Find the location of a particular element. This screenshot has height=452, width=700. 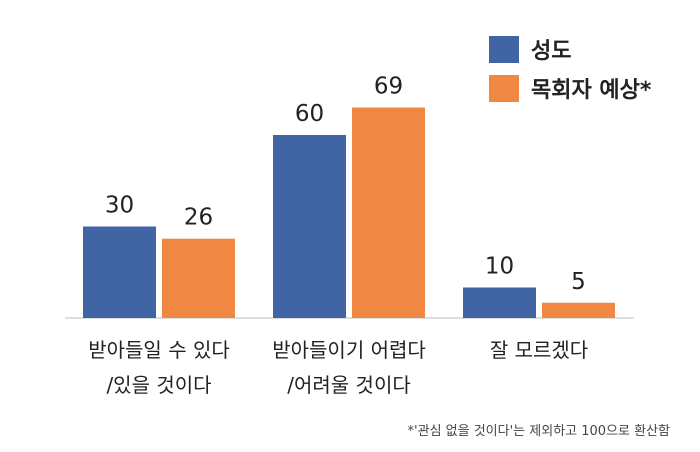

data-label: 10 is located at coordinates (499, 267).